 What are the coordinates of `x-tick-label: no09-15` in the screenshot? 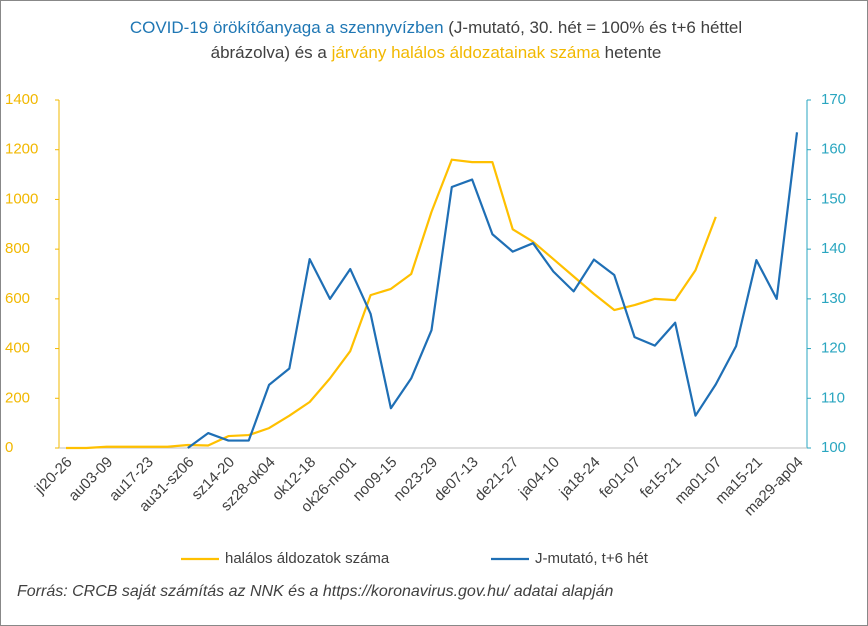 It's located at (375, 479).